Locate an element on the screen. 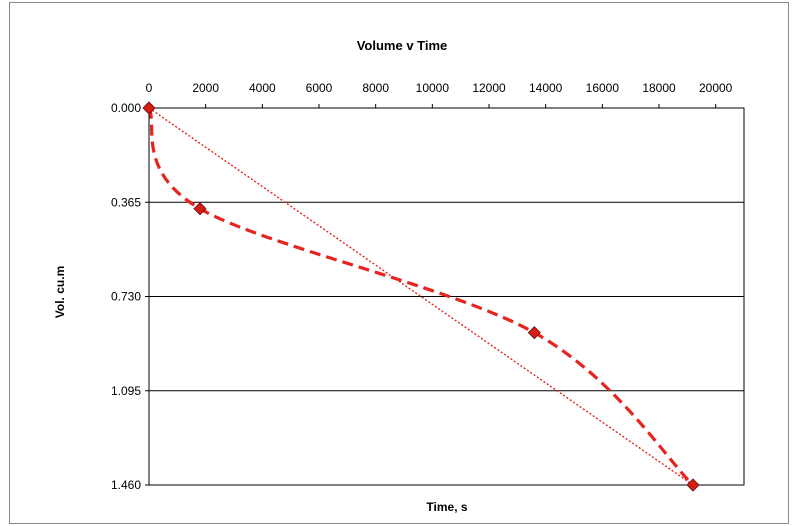 The image size is (795, 526). x-tick-label: 14000 is located at coordinates (546, 88).